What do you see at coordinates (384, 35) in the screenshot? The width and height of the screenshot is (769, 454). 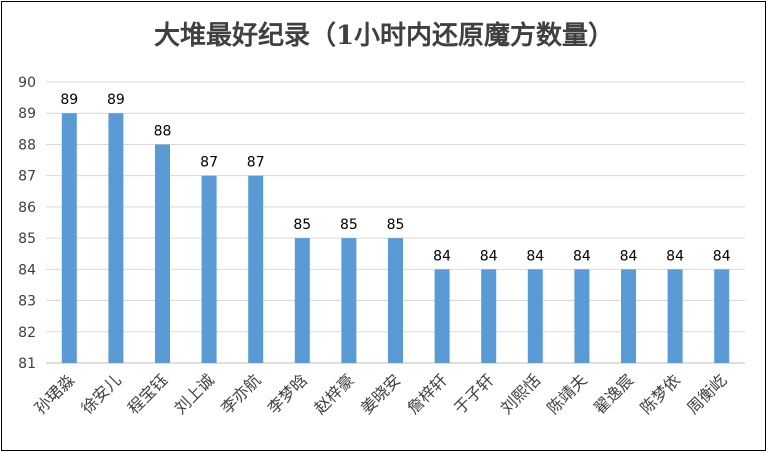 I see `chart-title: 大堆最好纪录（1小时内还原魔方数量）` at bounding box center [384, 35].